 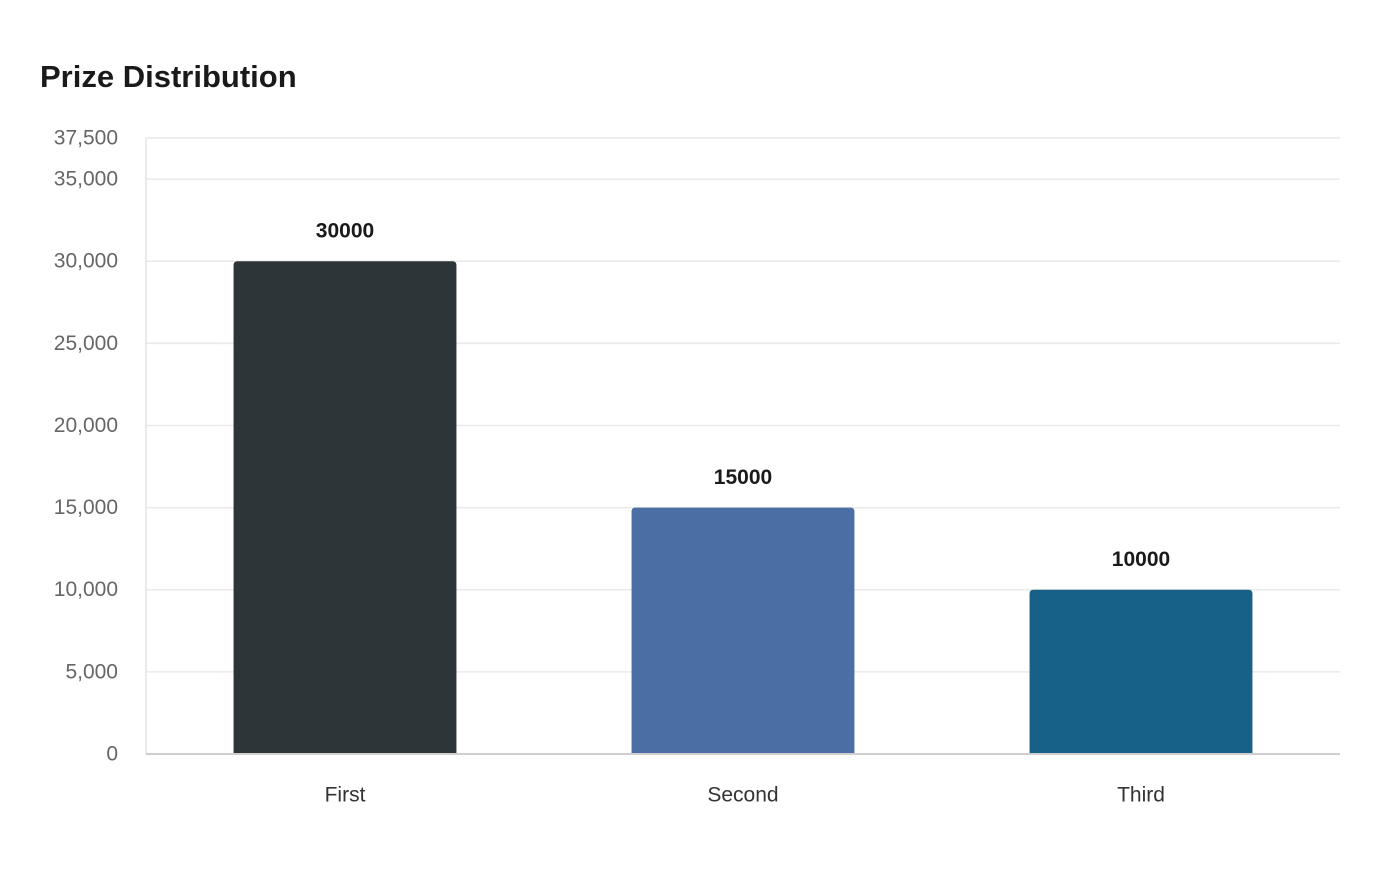 I want to click on y-tick-label: 20,000, so click(x=86, y=425).